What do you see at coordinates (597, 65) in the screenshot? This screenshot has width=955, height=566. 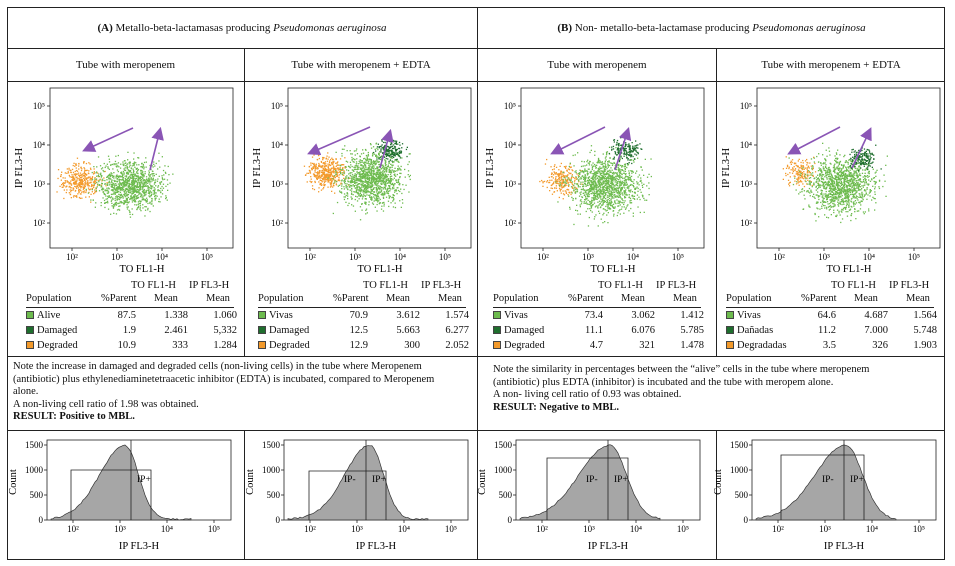 I see `subheader-b1: Tube with meropenem` at bounding box center [597, 65].